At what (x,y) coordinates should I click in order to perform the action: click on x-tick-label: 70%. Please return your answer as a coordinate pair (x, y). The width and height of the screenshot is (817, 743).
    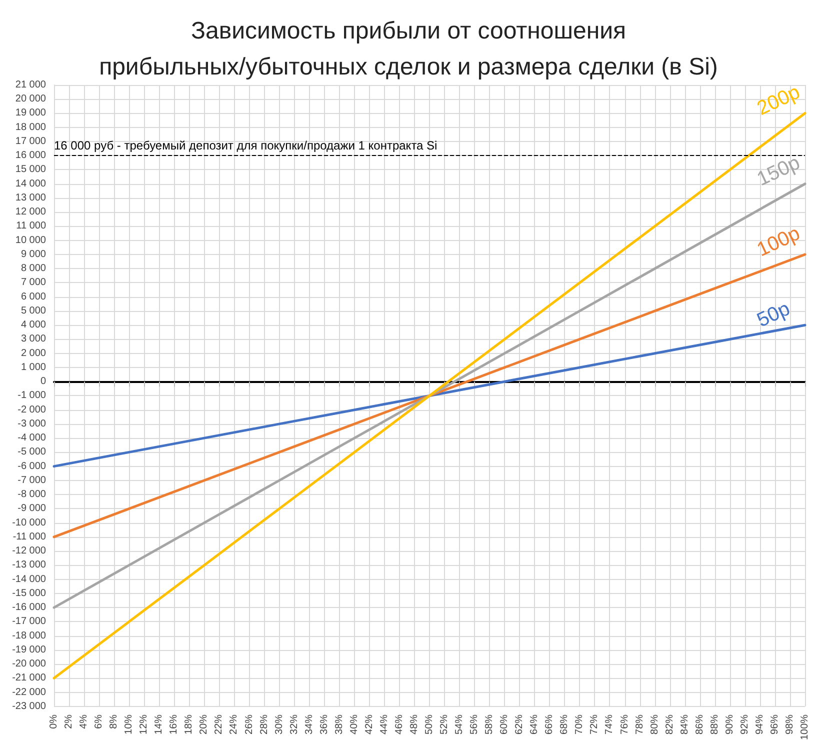
    Looking at the image, I should click on (580, 724).